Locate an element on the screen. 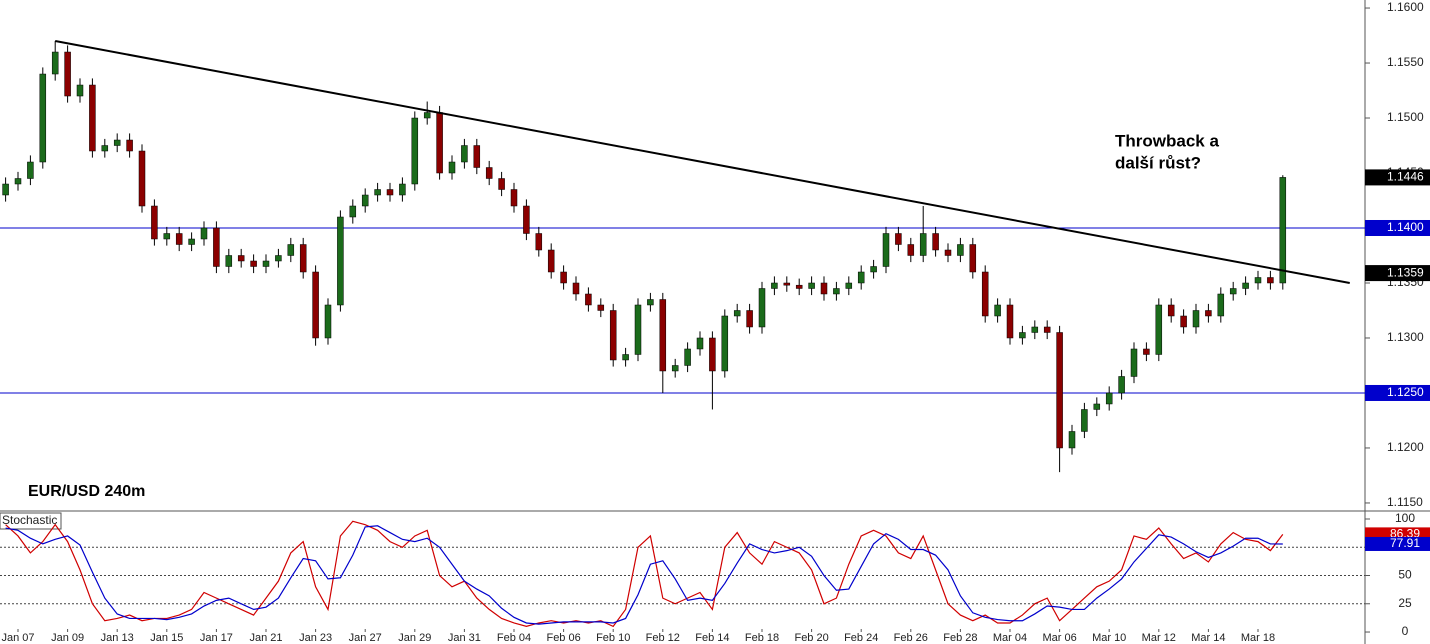  x-tick-label: Feb 24 is located at coordinates (861, 638).